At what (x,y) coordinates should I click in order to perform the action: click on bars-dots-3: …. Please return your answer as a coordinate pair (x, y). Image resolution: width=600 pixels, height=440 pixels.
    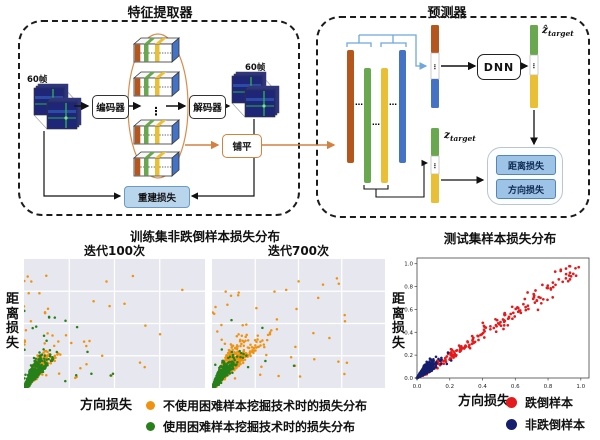
    Looking at the image, I should click on (393, 102).